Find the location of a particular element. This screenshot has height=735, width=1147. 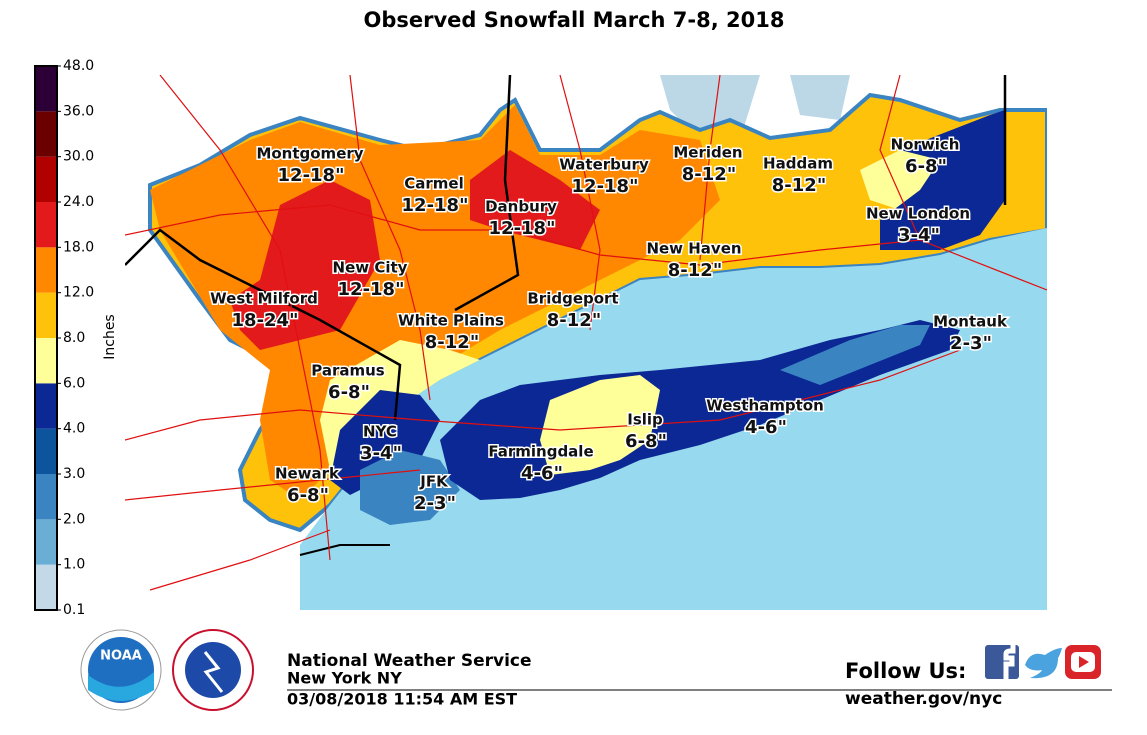

place-name: JFK is located at coordinates (434, 482).